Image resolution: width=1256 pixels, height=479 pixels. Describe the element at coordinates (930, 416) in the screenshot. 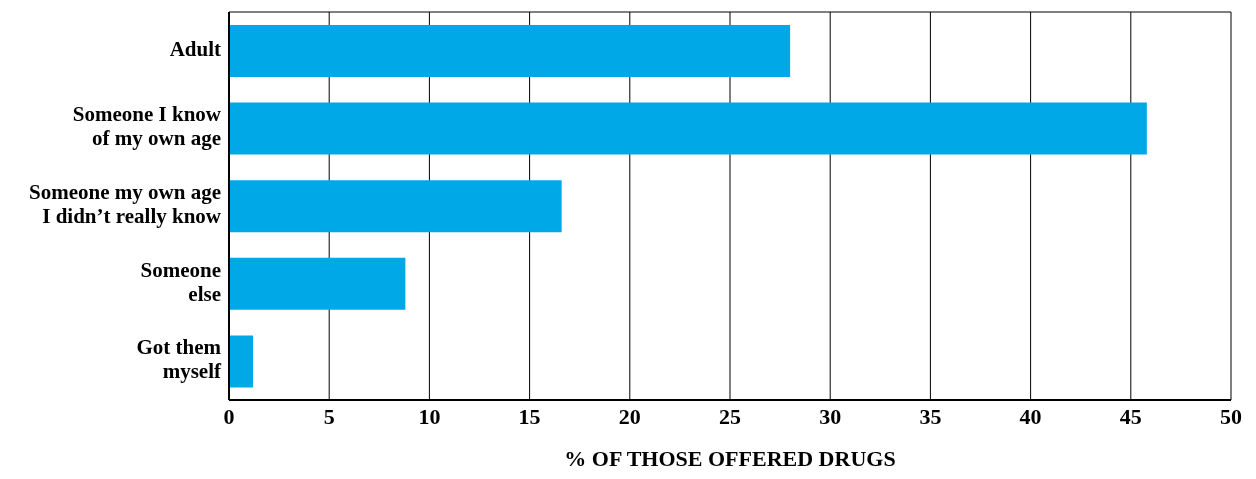

I see `x-tick-label: 35` at that location.